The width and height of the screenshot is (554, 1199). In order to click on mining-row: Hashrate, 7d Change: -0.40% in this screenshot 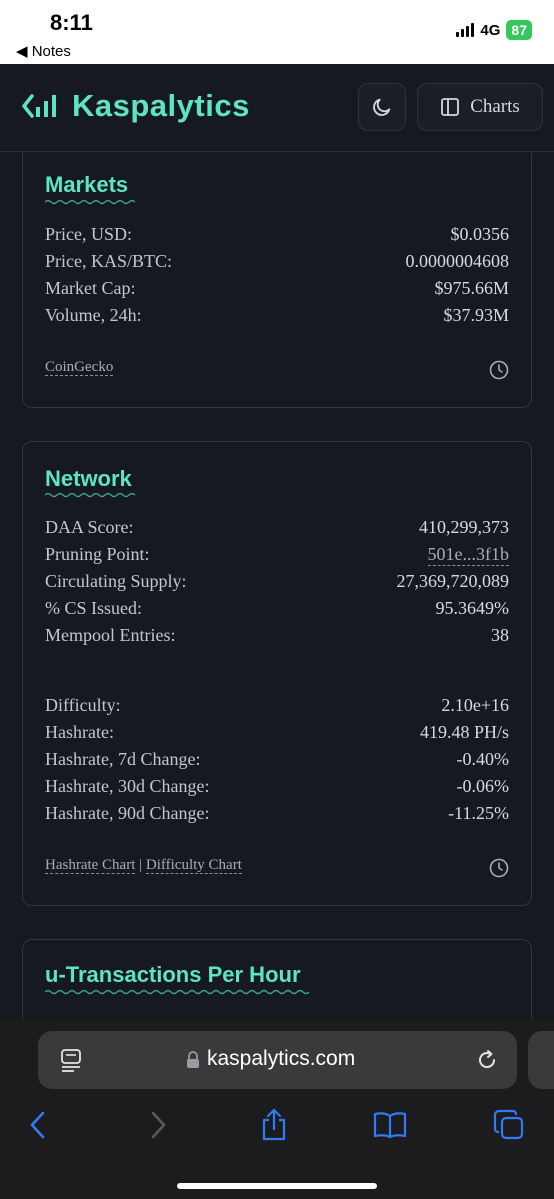, I will do `click(277, 759)`.